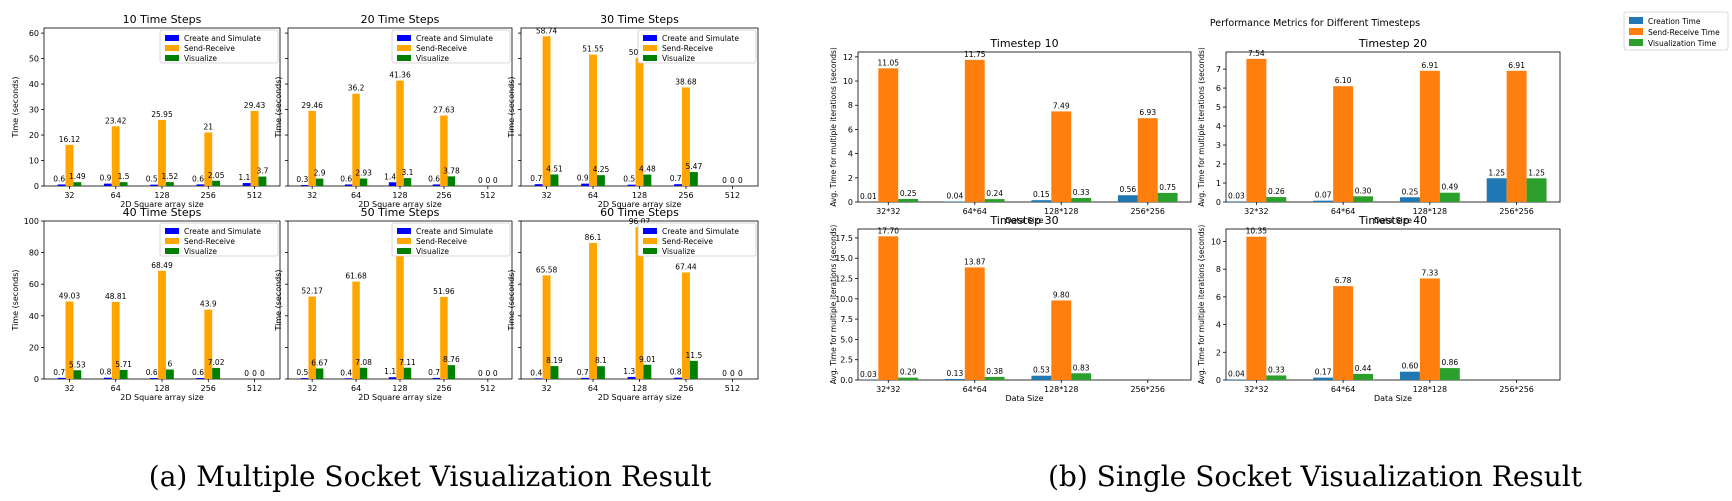 This screenshot has height=501, width=1732. What do you see at coordinates (631, 371) in the screenshot?
I see `data-label: 1.31` at bounding box center [631, 371].